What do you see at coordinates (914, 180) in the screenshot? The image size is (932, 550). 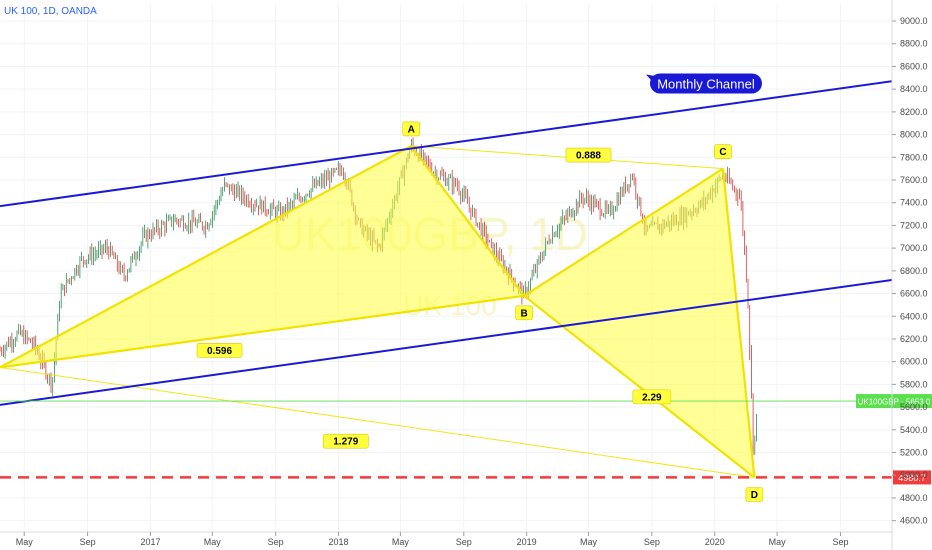 I see `y-tick-label: 7600.0` at bounding box center [914, 180].